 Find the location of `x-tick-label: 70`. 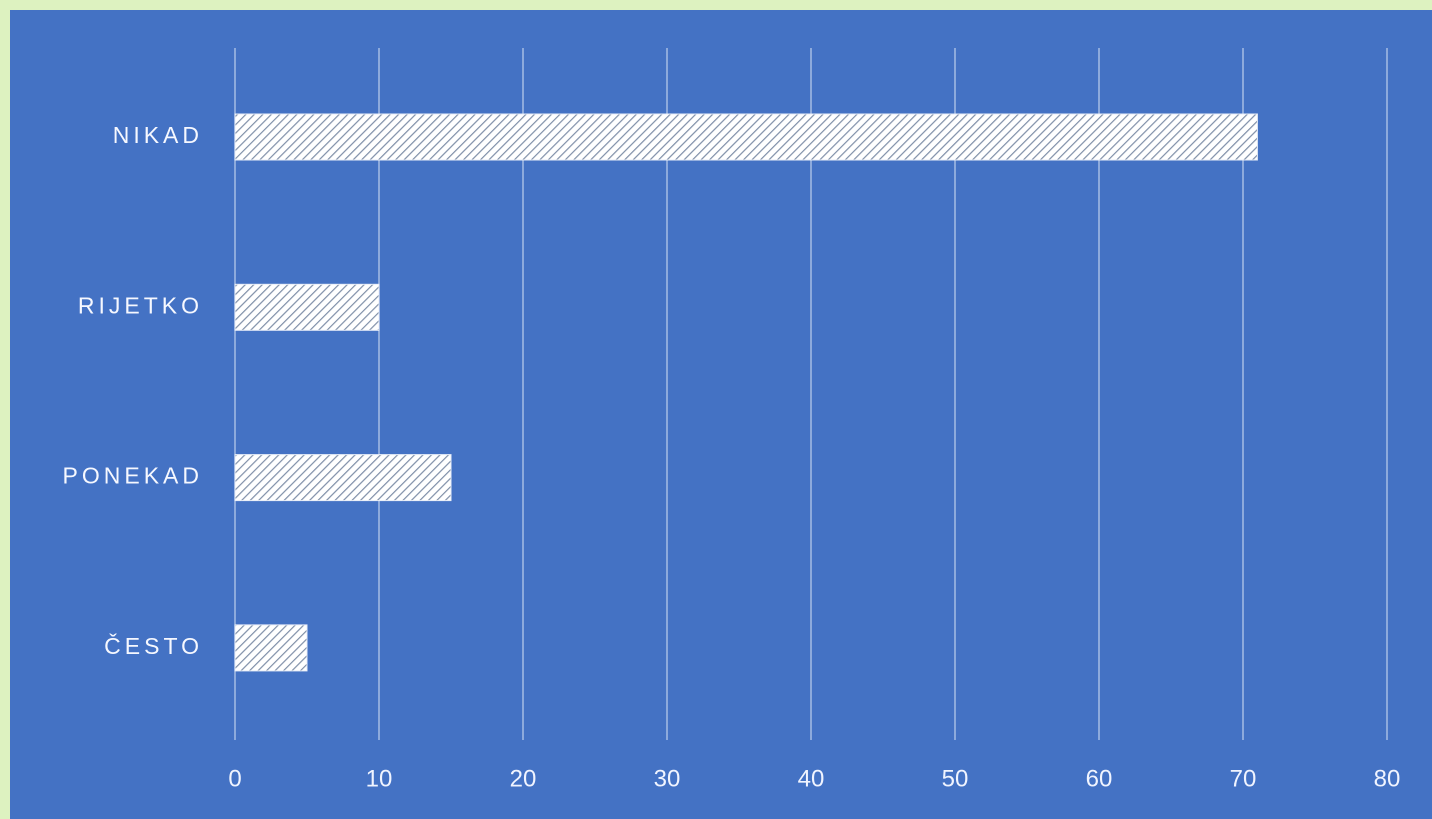

x-tick-label: 70 is located at coordinates (1243, 778).